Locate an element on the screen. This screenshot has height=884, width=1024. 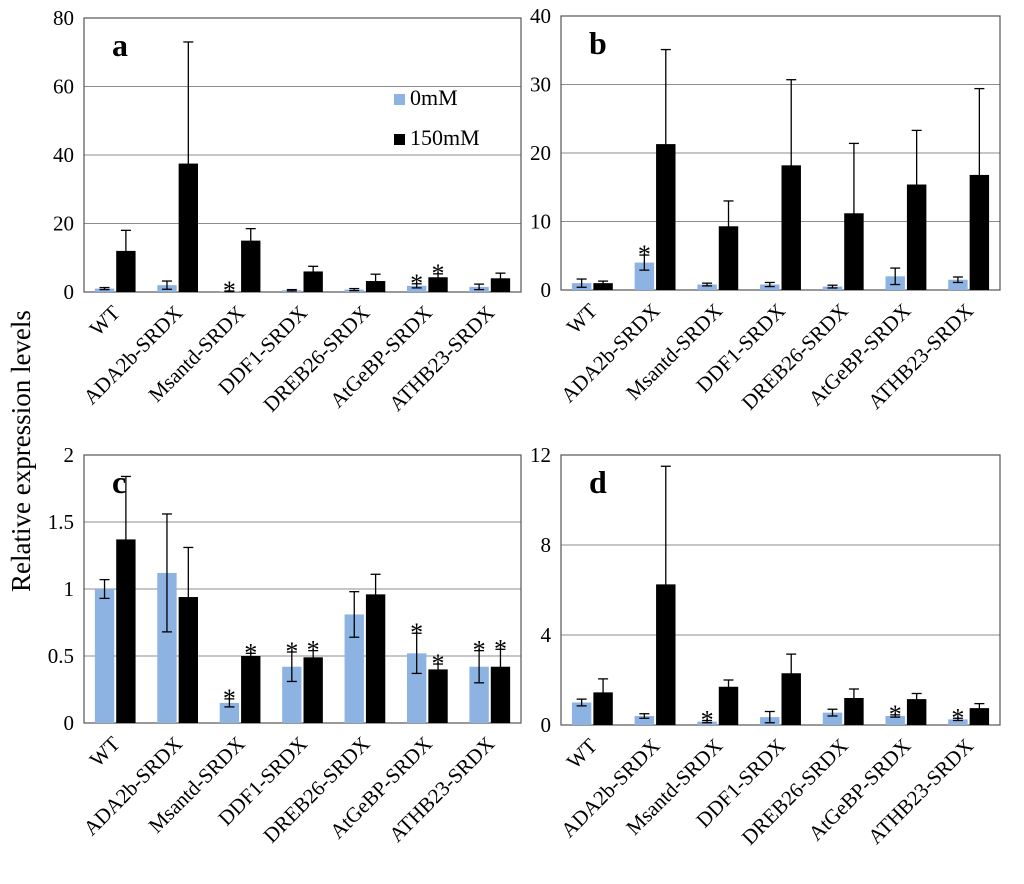
y-tick-label: 12 is located at coordinates (540, 455).